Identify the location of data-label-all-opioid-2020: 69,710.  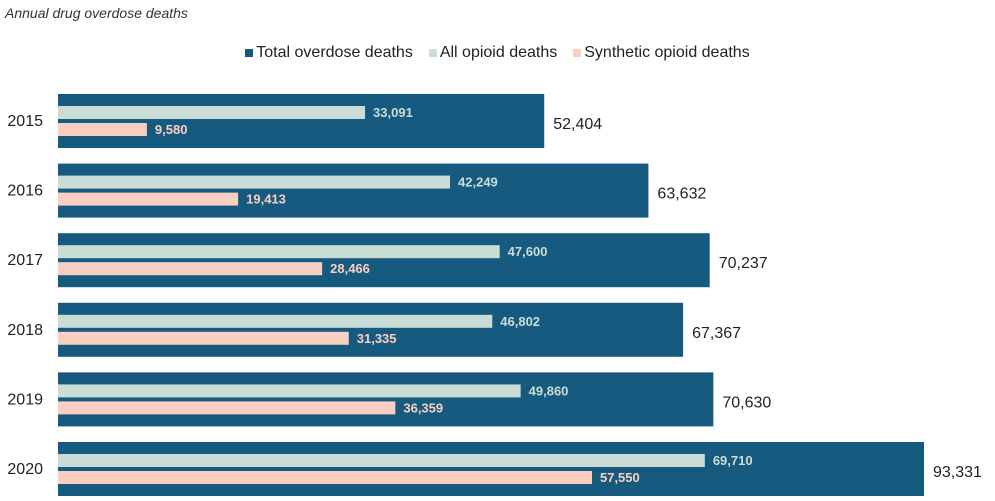
(733, 460).